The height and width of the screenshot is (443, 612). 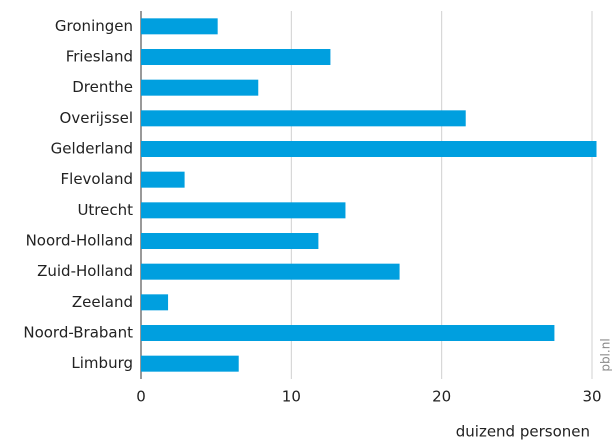 I want to click on y-tick-label: Gelderland, so click(x=92, y=149).